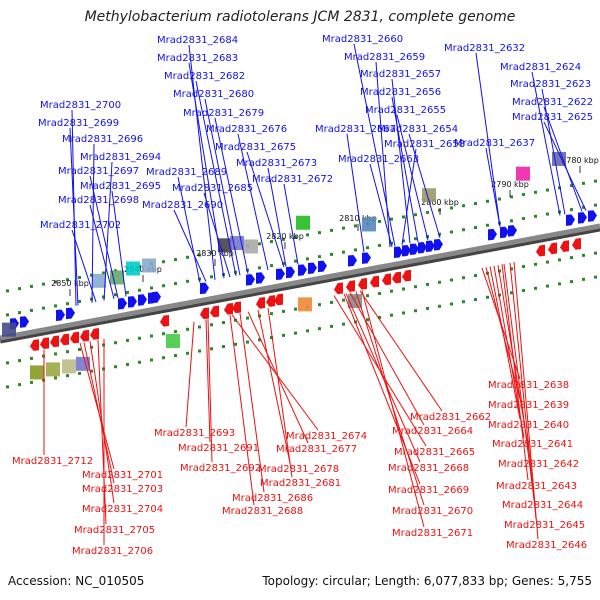 The image size is (600, 600). I want to click on reverse-gene-label: Mrad2831_2668, so click(428, 468).